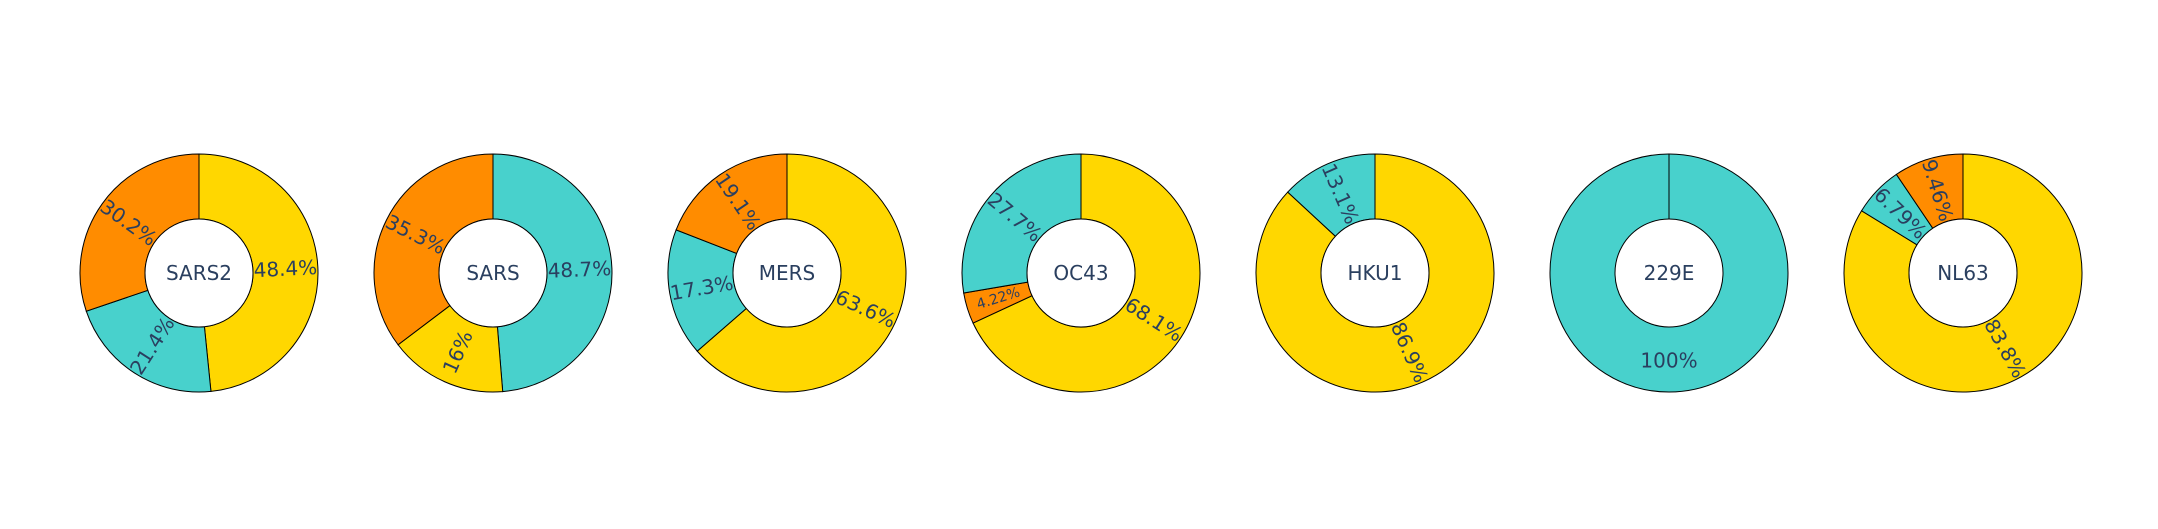 Image resolution: width=2158 pixels, height=529 pixels. I want to click on donut-chart-sars2: 48.4%21.4%30.2%SARS2, so click(199, 273).